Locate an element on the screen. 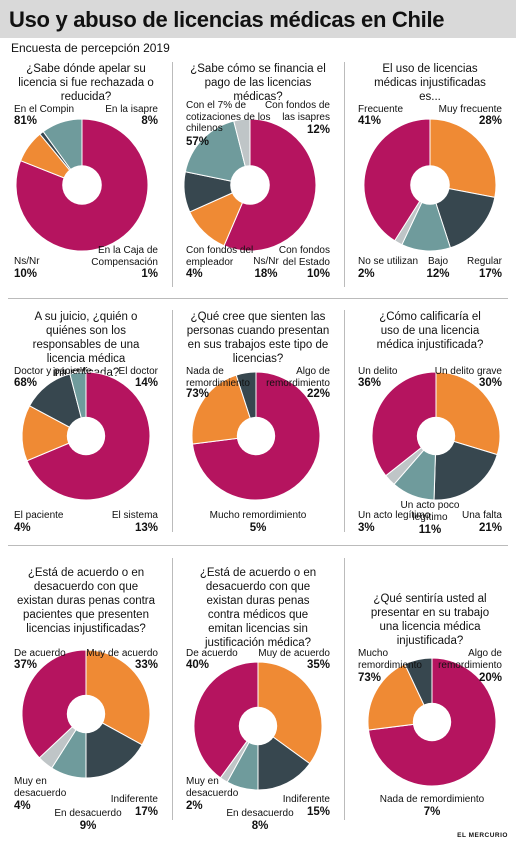 The width and height of the screenshot is (516, 854). slice-value: 68% is located at coordinates (26, 383).